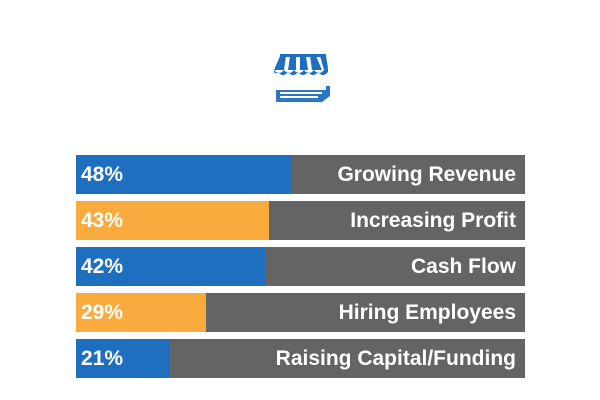 The image size is (600, 400). I want to click on bar-value-label: 21%, so click(102, 358).